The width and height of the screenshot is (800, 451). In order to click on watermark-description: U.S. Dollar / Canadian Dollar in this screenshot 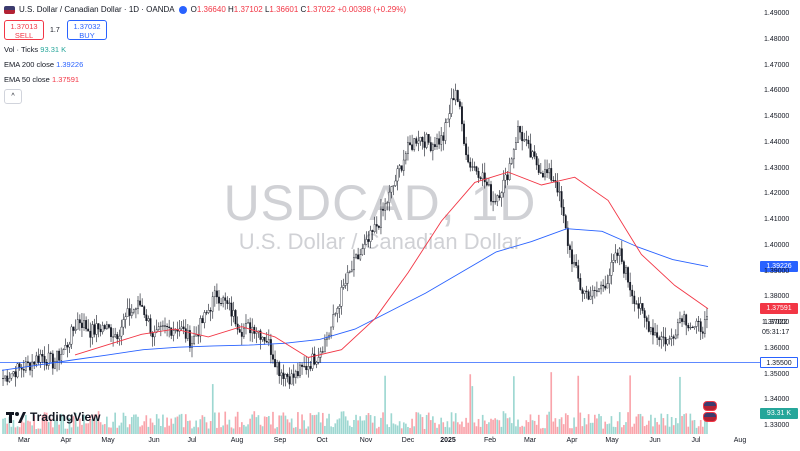, I will do `click(380, 241)`.